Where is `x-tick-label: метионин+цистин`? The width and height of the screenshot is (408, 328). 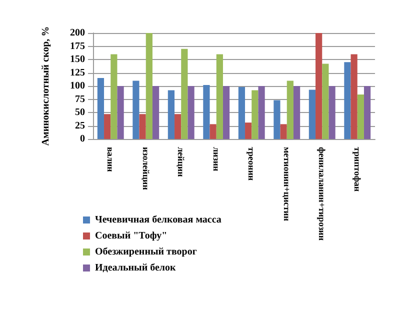
x-tick-label: метионин+цистин is located at coordinates (287, 184).